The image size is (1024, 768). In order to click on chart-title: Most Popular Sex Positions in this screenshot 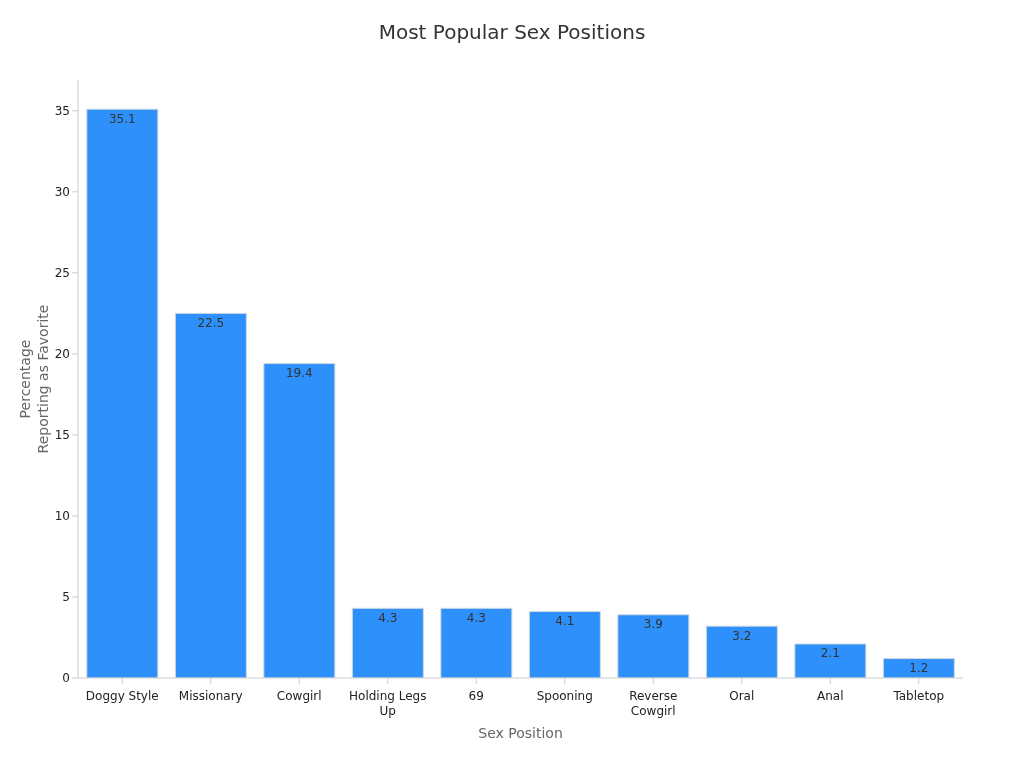, I will do `click(512, 32)`.